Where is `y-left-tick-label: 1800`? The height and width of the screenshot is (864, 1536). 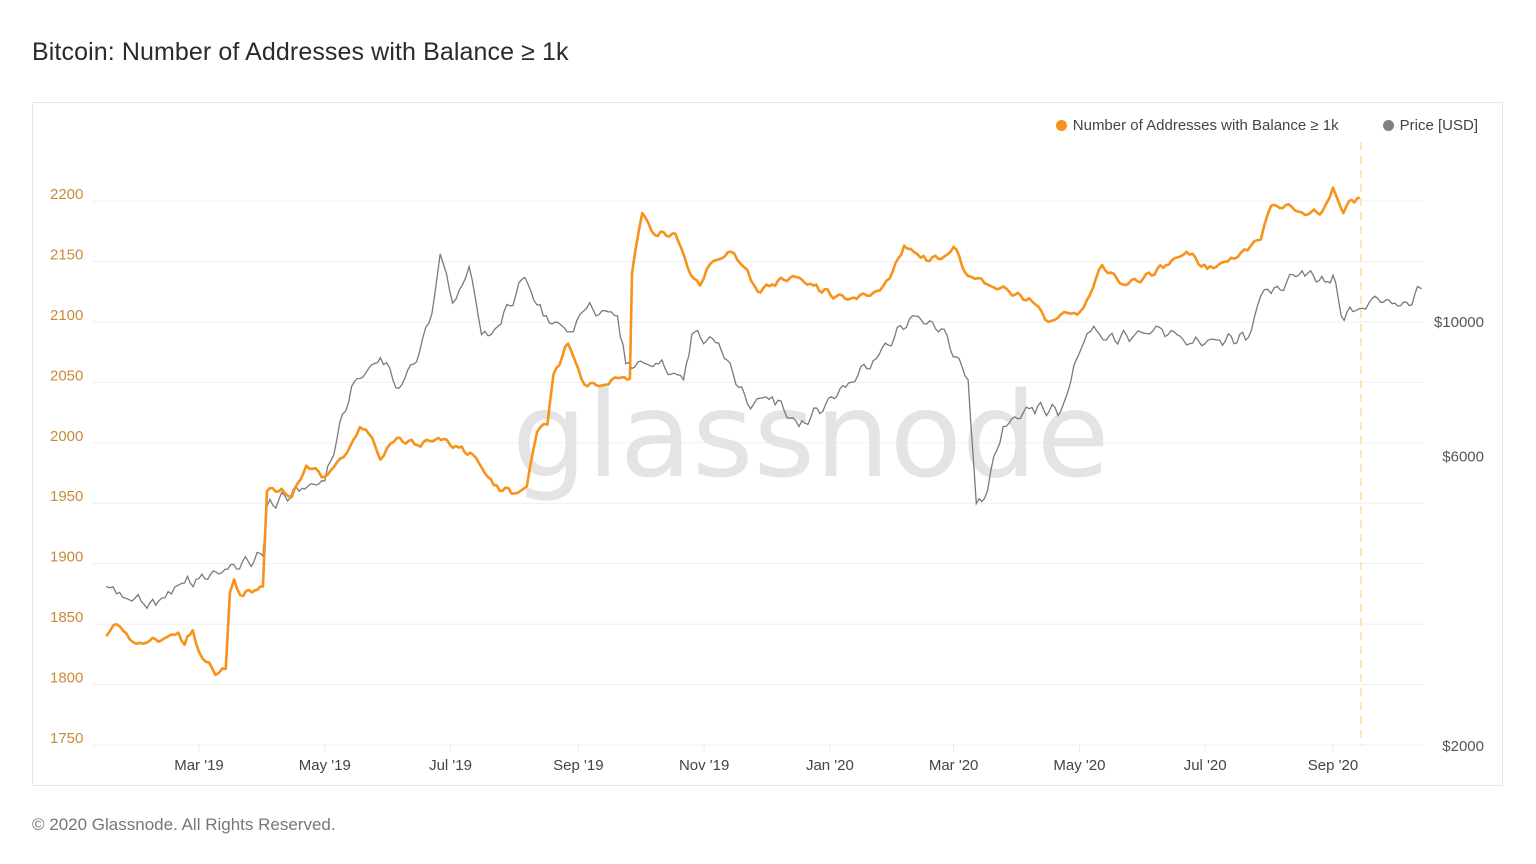 y-left-tick-label: 1800 is located at coordinates (66, 678).